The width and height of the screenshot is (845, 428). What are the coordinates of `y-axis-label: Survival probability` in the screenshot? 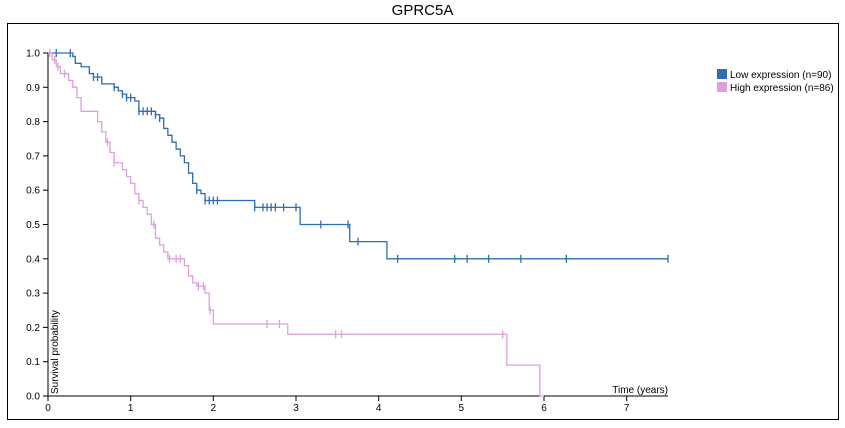 It's located at (55, 352).